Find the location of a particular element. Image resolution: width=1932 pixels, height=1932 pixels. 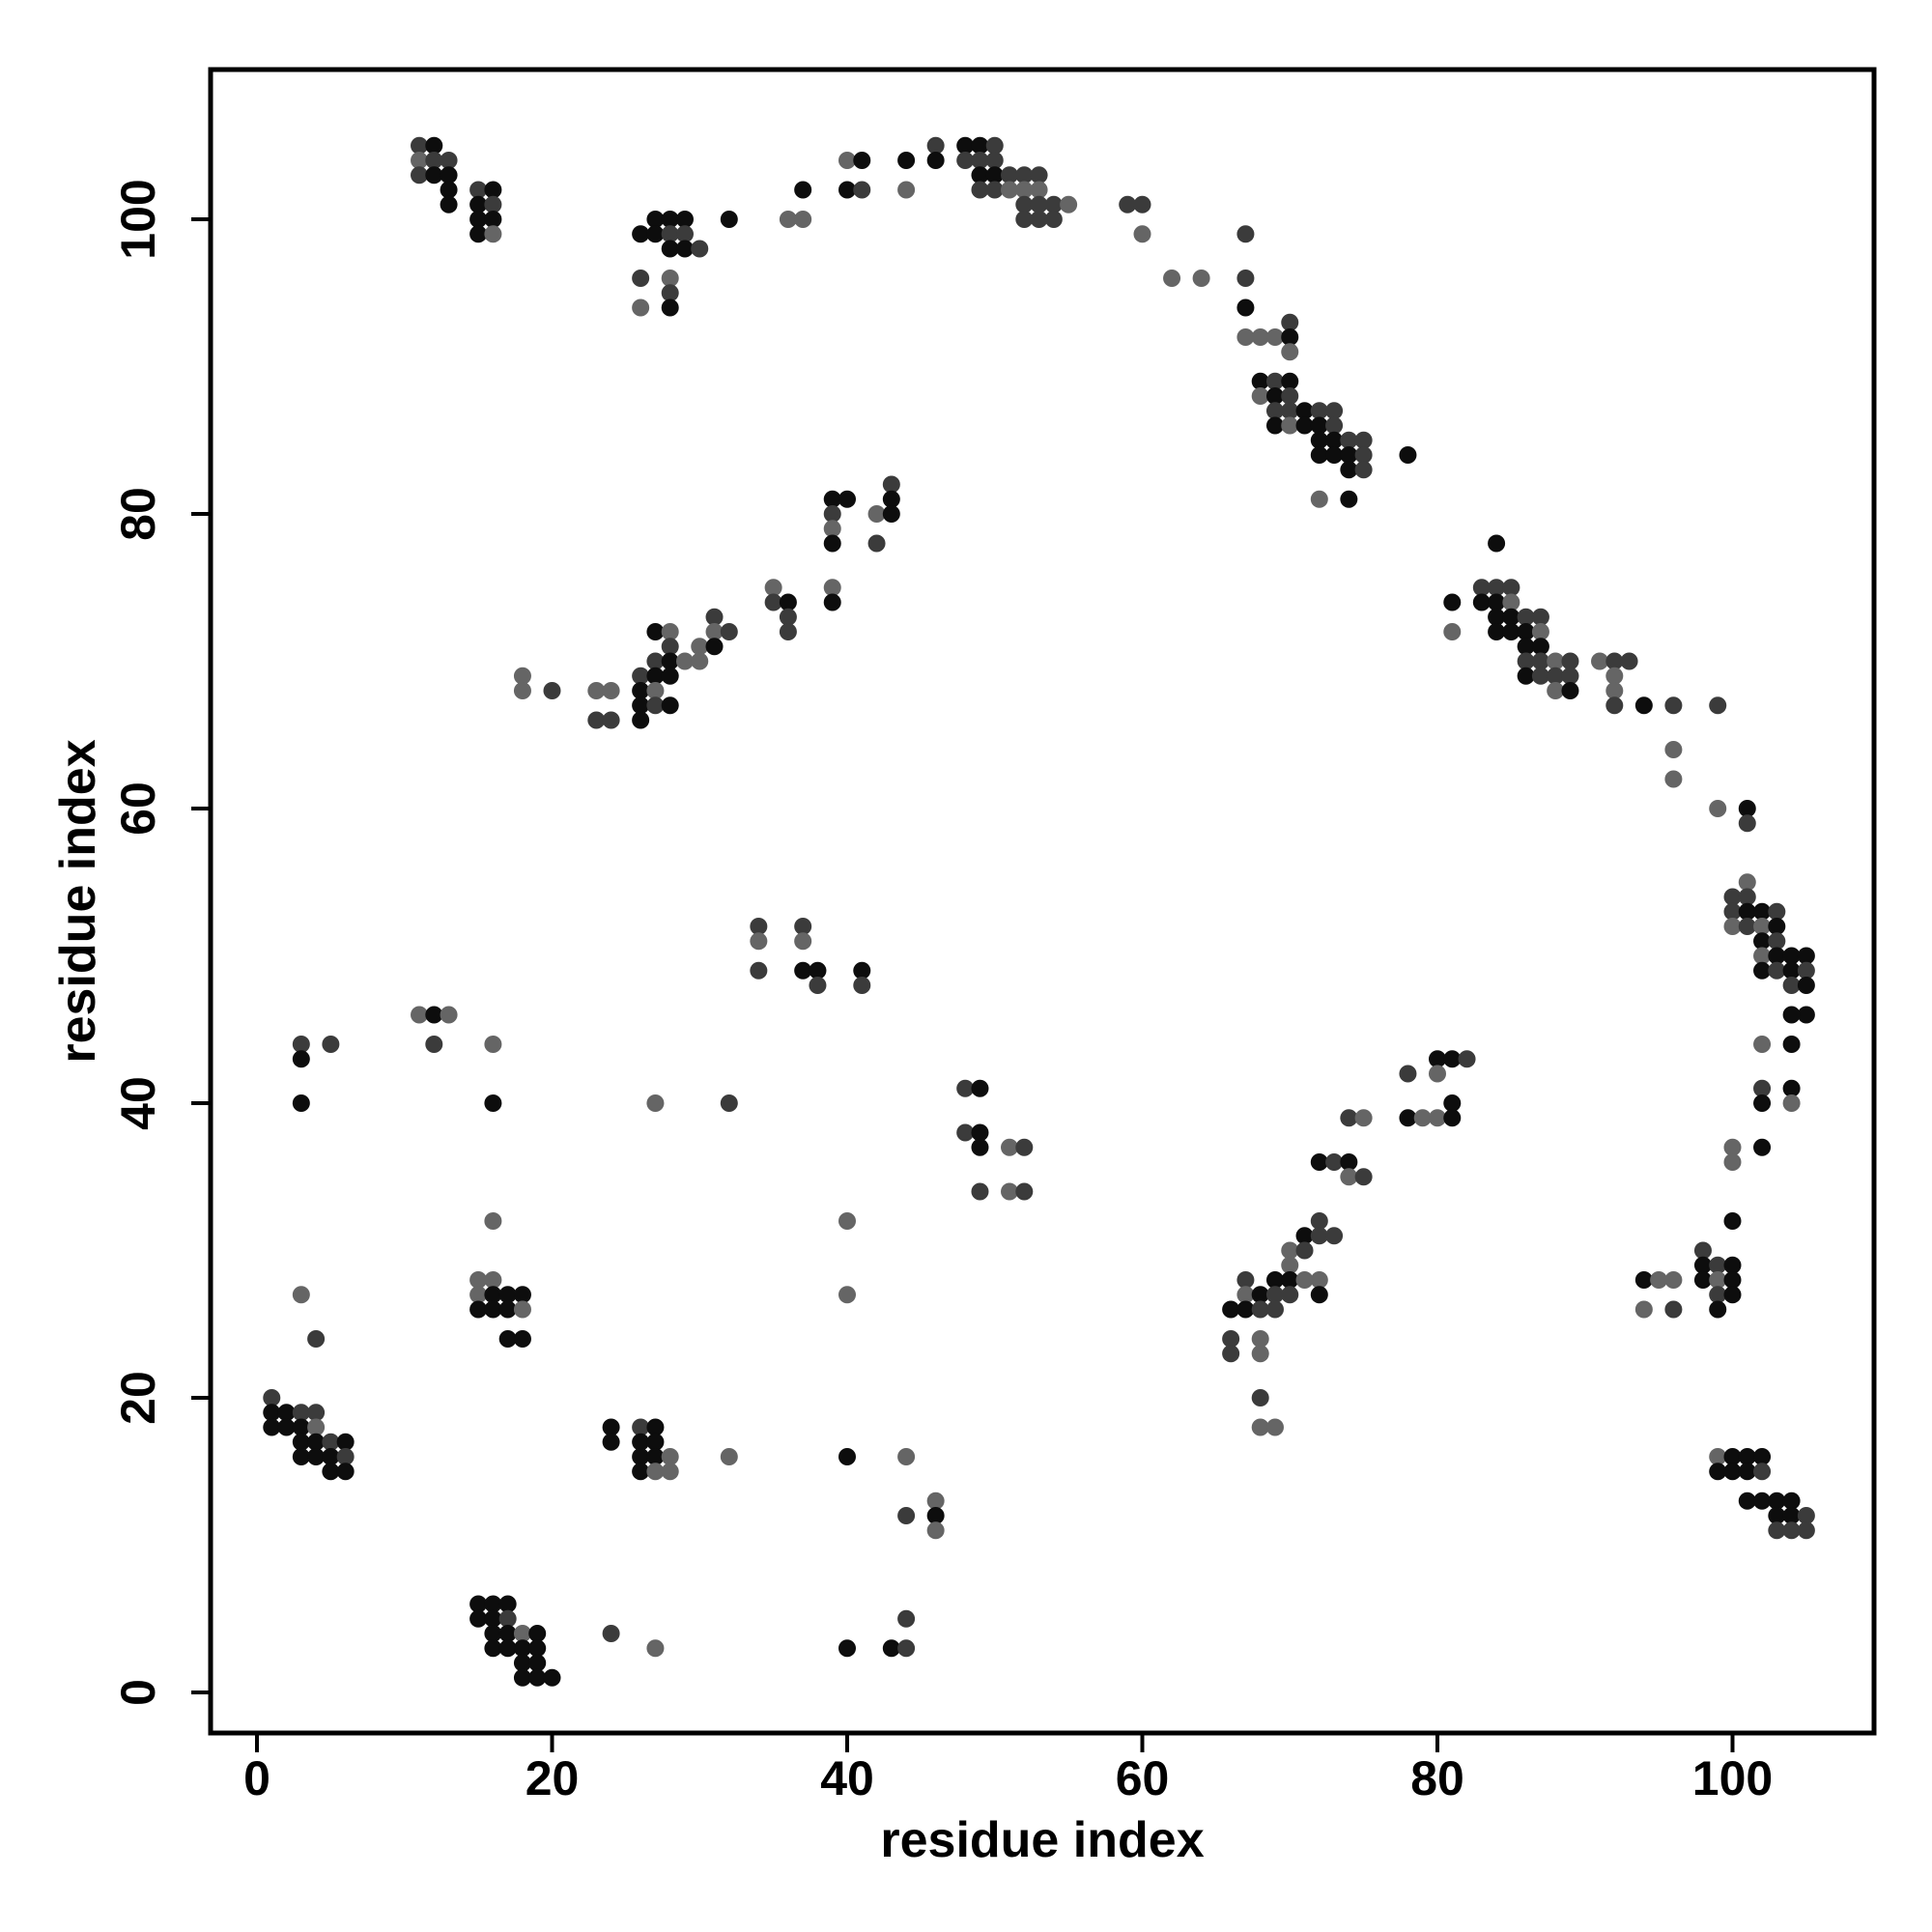

x-tick-label: 100 is located at coordinates (1732, 1778).